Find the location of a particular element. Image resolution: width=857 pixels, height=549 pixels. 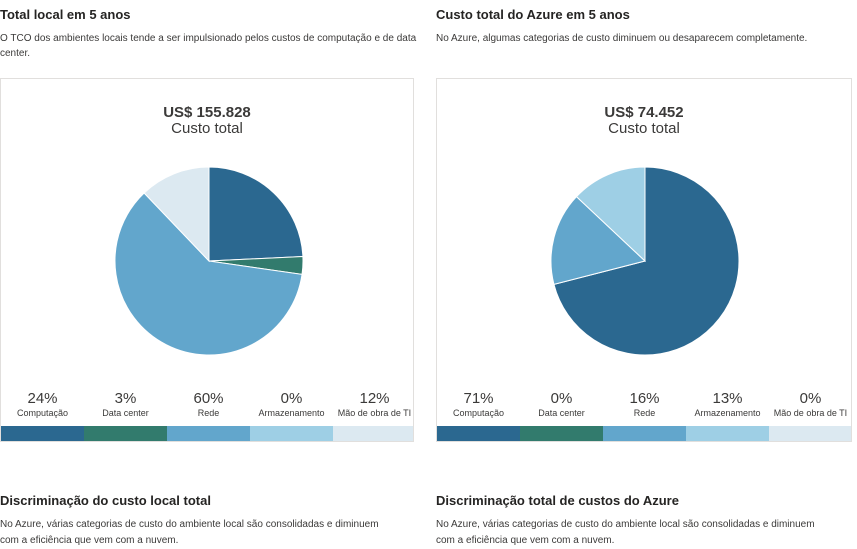

legend-pct: 24% is located at coordinates (42, 398).